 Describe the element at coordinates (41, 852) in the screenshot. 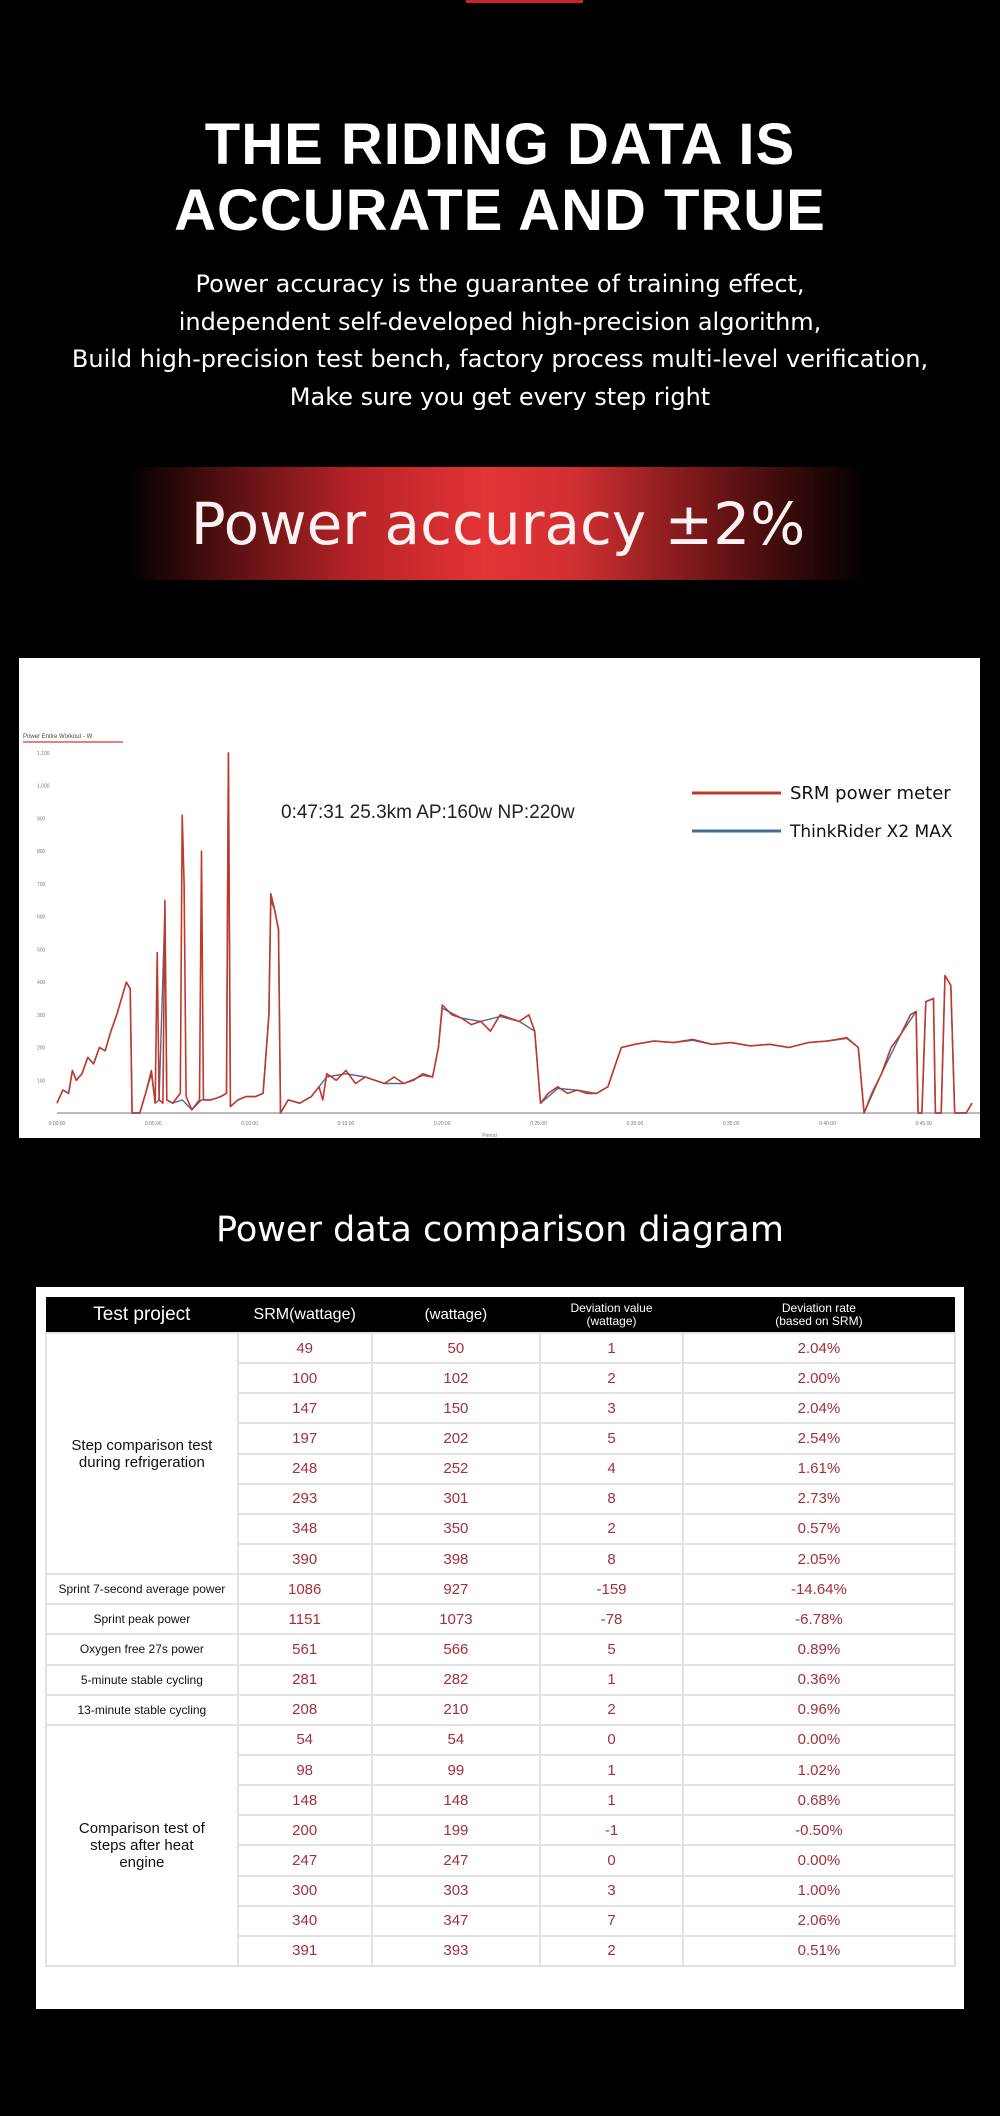

I see `y-tick-label: 800` at that location.